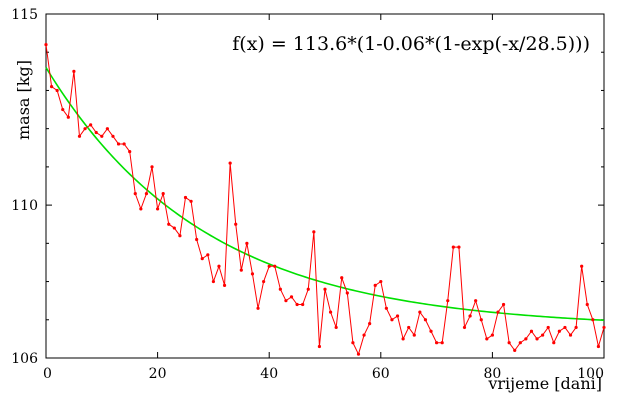 This screenshot has height=400, width=620. Describe the element at coordinates (23, 100) in the screenshot. I see `y-axis-label: masa [kg]` at that location.